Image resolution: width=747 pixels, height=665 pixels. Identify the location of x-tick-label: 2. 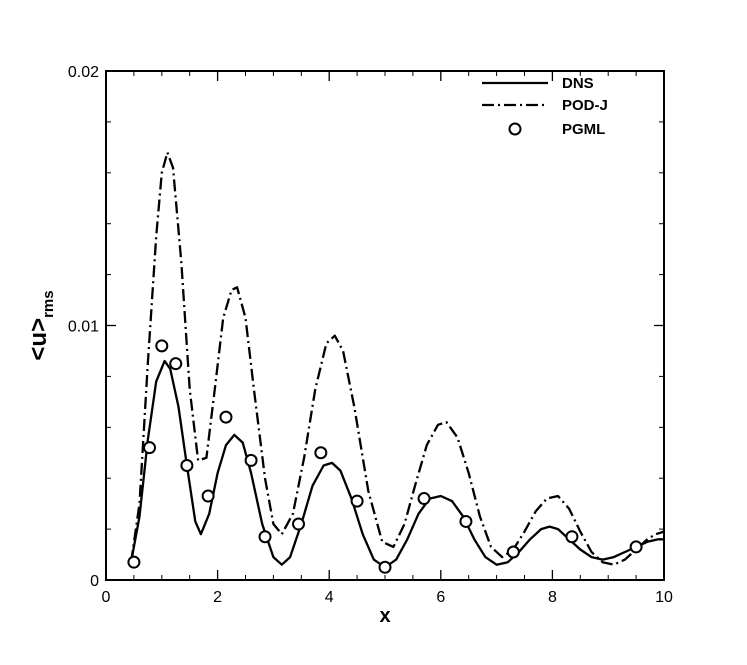
(217, 597).